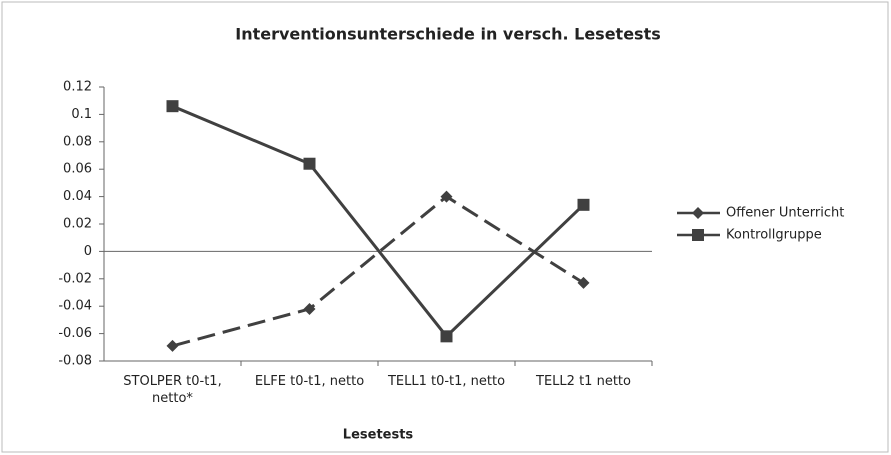 The image size is (891, 455). I want to click on legend-label: Kontrollgruppe, so click(774, 235).